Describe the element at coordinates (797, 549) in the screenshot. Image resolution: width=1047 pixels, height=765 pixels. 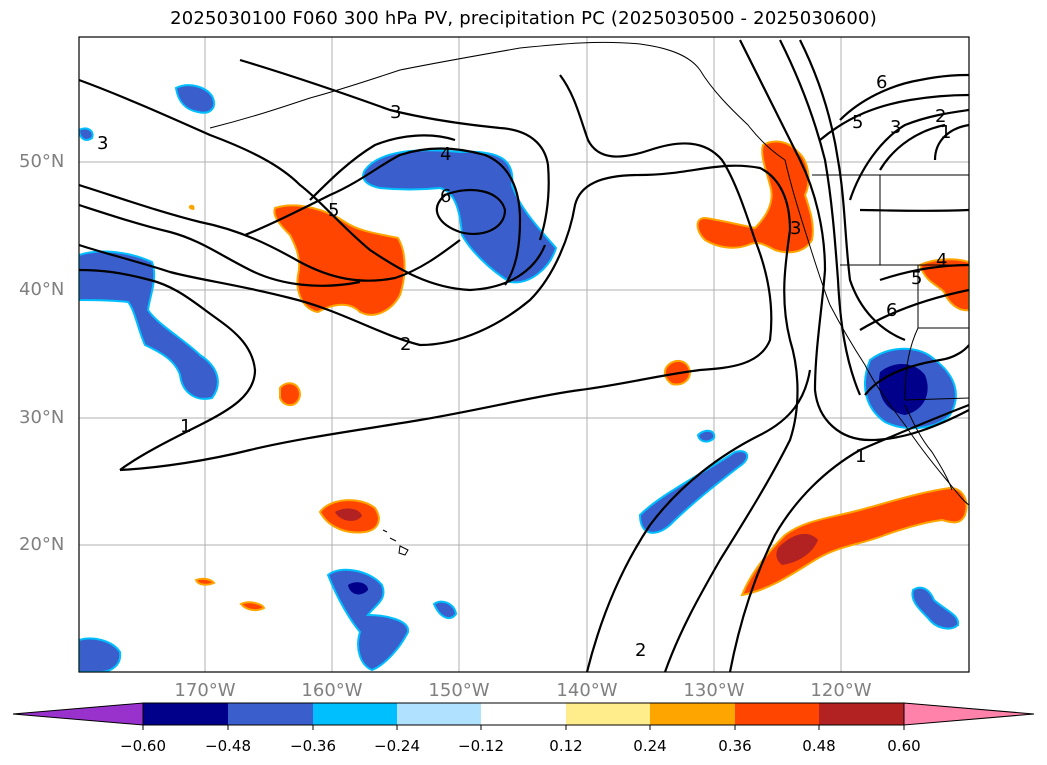
I see `pos-area-subtropical-core` at that location.